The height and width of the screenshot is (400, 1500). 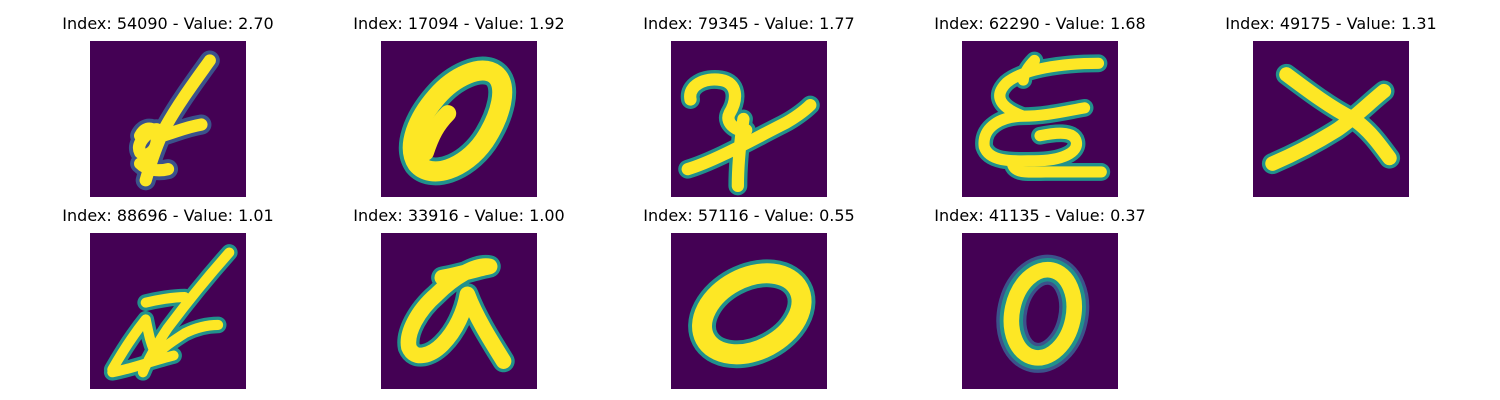 I want to click on image-panel-88696: Index: 88696 - Value: 1.01, so click(x=168, y=297).